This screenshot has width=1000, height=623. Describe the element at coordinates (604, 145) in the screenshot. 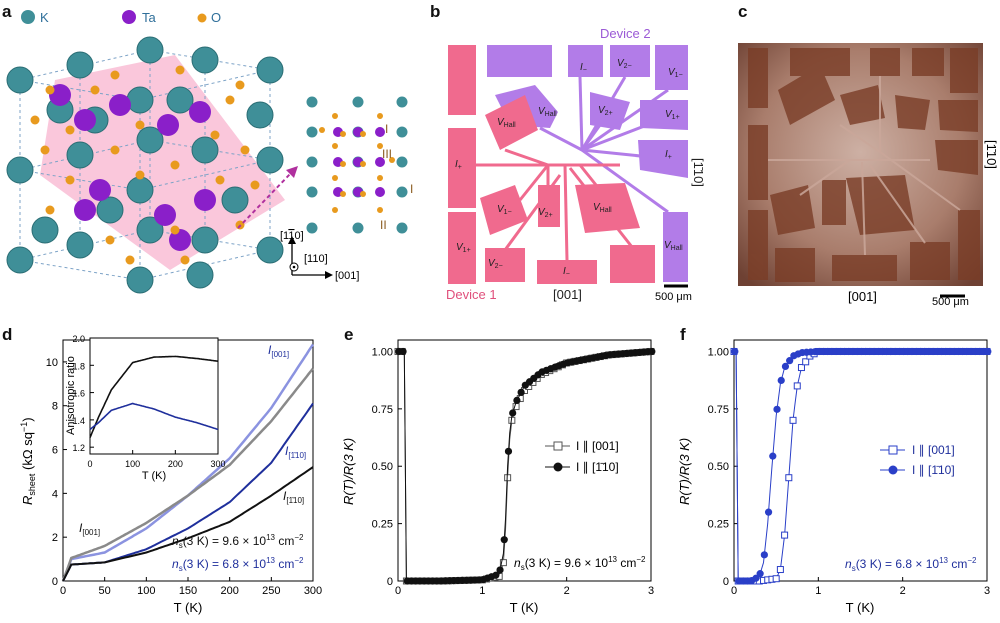

I see `device-2-leads` at that location.